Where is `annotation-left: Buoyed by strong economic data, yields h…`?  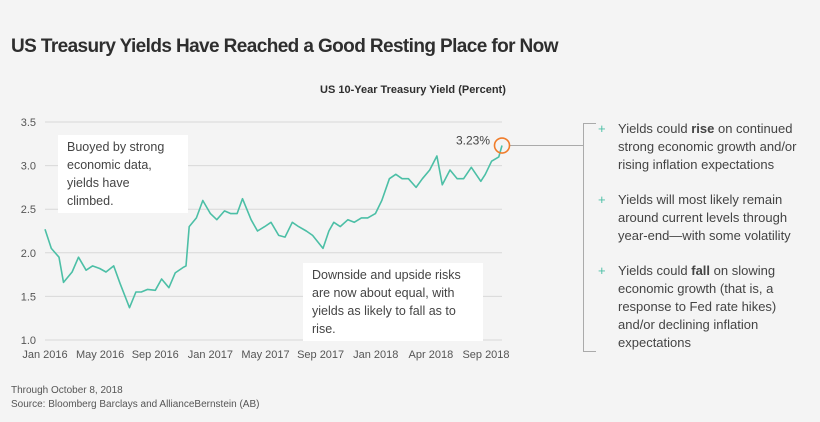 annotation-left: Buoyed by strong economic data, yields h… is located at coordinates (123, 174).